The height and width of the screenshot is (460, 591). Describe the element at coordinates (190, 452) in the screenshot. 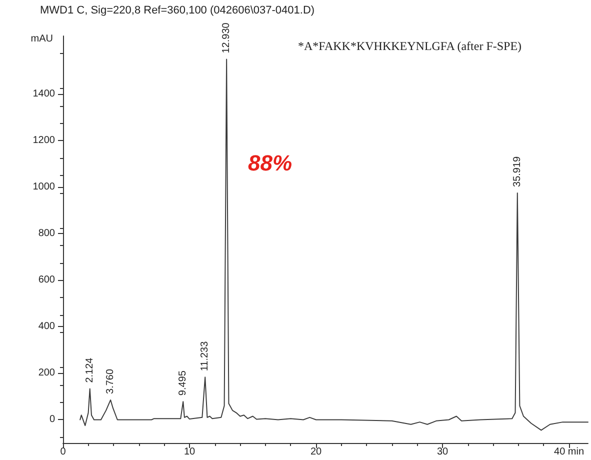

I see `x-tick-label: 10` at that location.